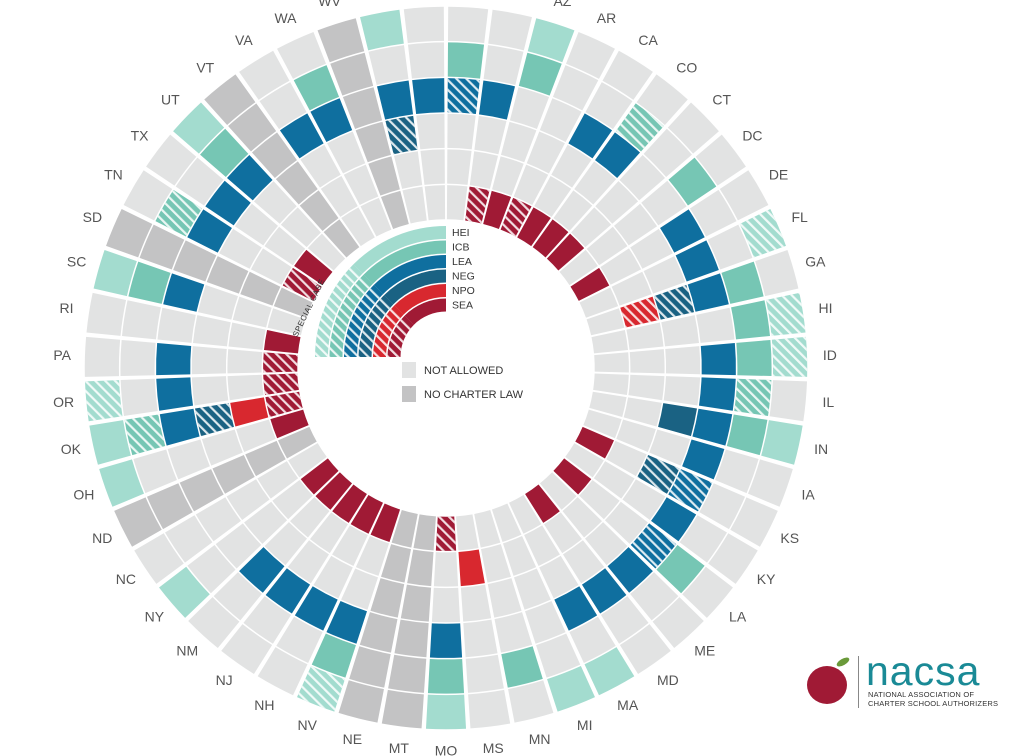 The width and height of the screenshot is (1029, 756). What do you see at coordinates (409, 394) in the screenshot?
I see `legend-swatch-no-charter-law` at bounding box center [409, 394].